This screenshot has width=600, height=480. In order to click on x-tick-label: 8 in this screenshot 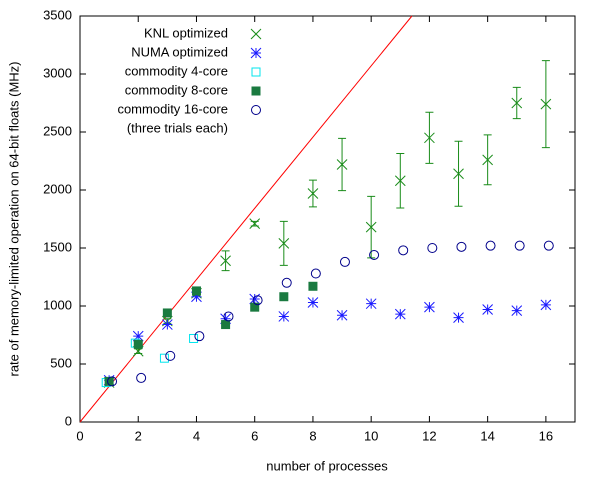, I will do `click(312, 435)`.